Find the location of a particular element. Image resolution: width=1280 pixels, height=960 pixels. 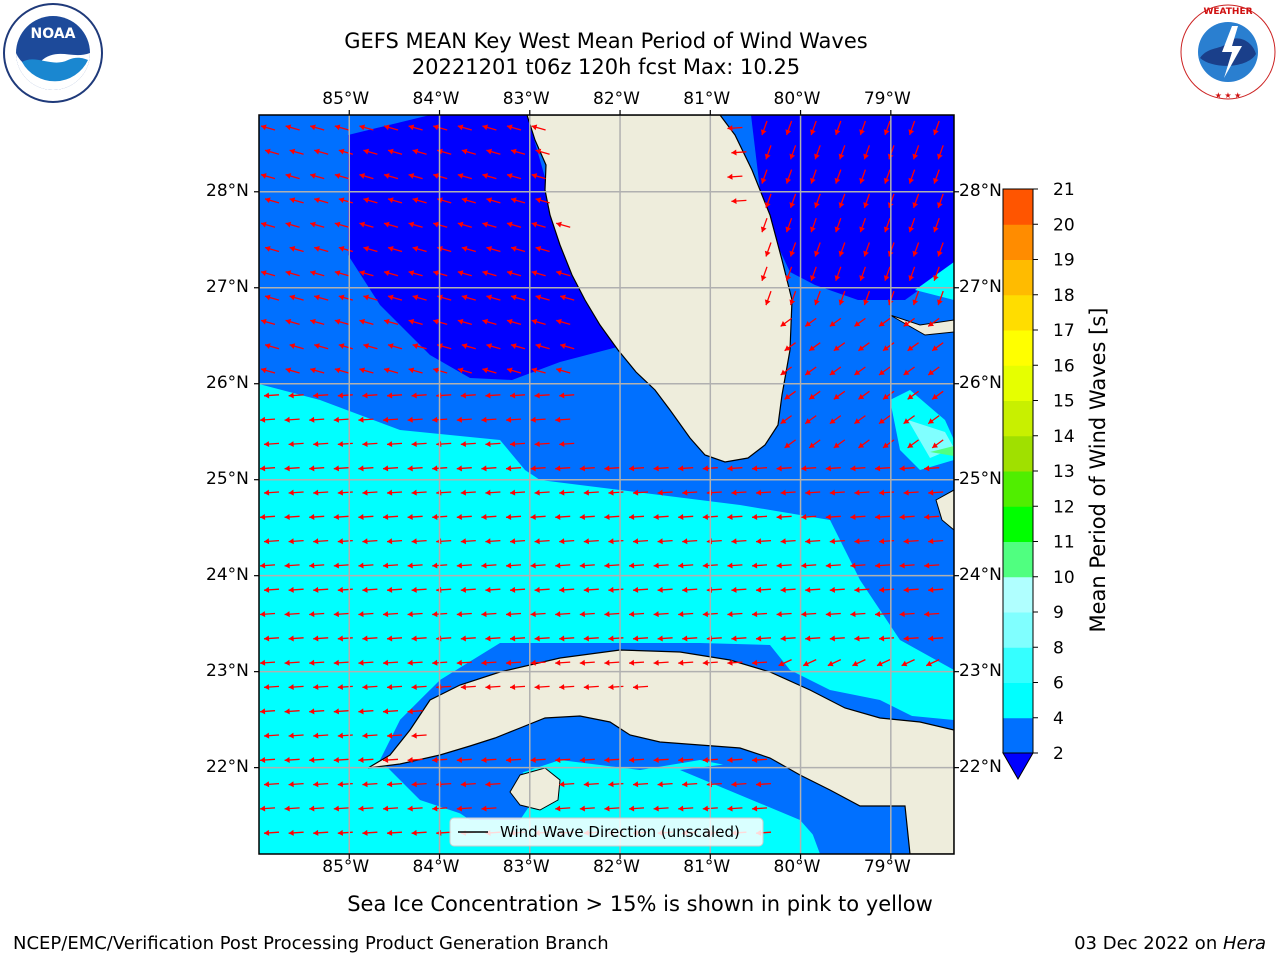

land-cuba is located at coordinates (660, 751).